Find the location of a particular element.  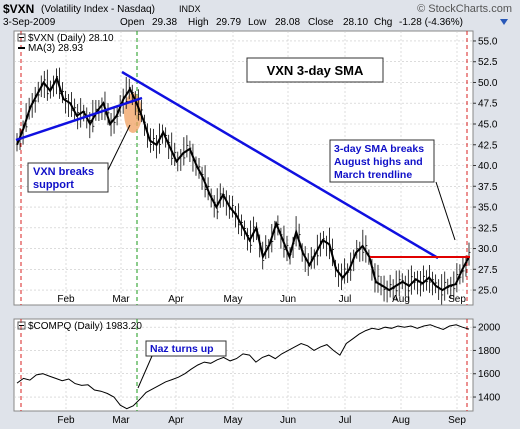

source-label: © StockCharts.com is located at coordinates (464, 9).